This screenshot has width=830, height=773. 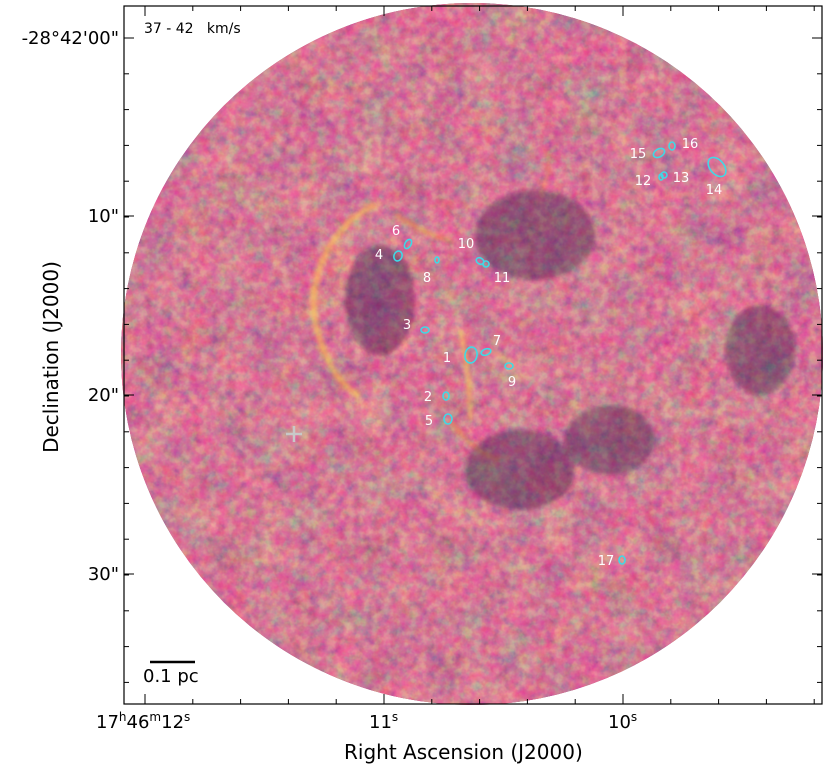 What do you see at coordinates (638, 154) in the screenshot?
I see `source-label-15: 15` at bounding box center [638, 154].